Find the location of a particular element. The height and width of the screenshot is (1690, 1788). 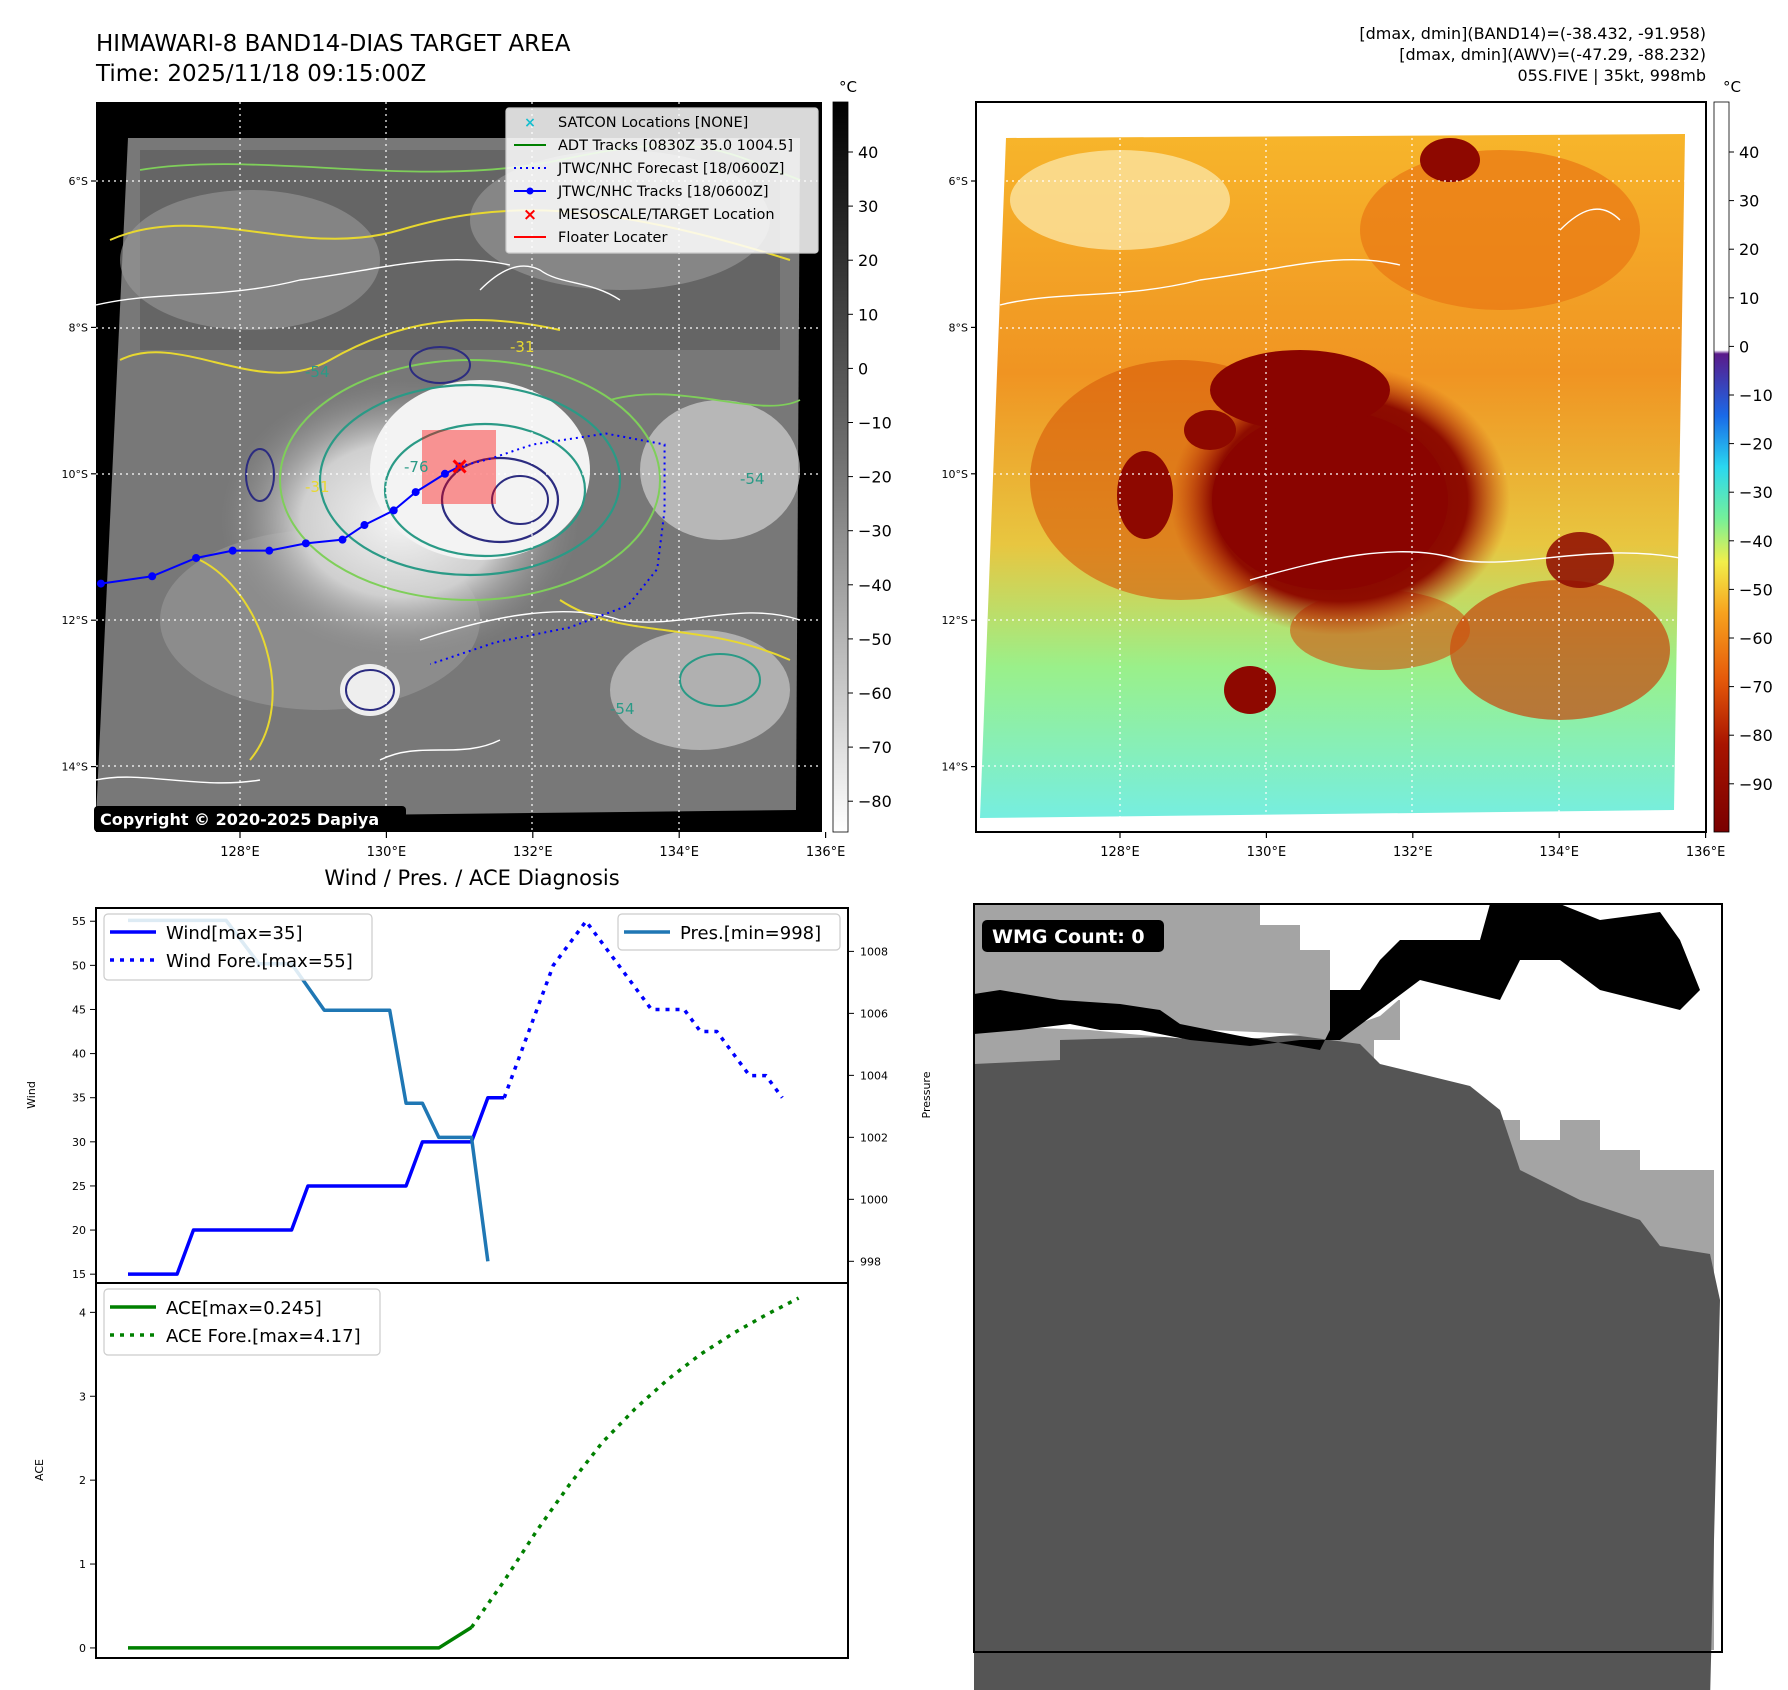

ace-tick-label: 0 is located at coordinates (82, 1648).